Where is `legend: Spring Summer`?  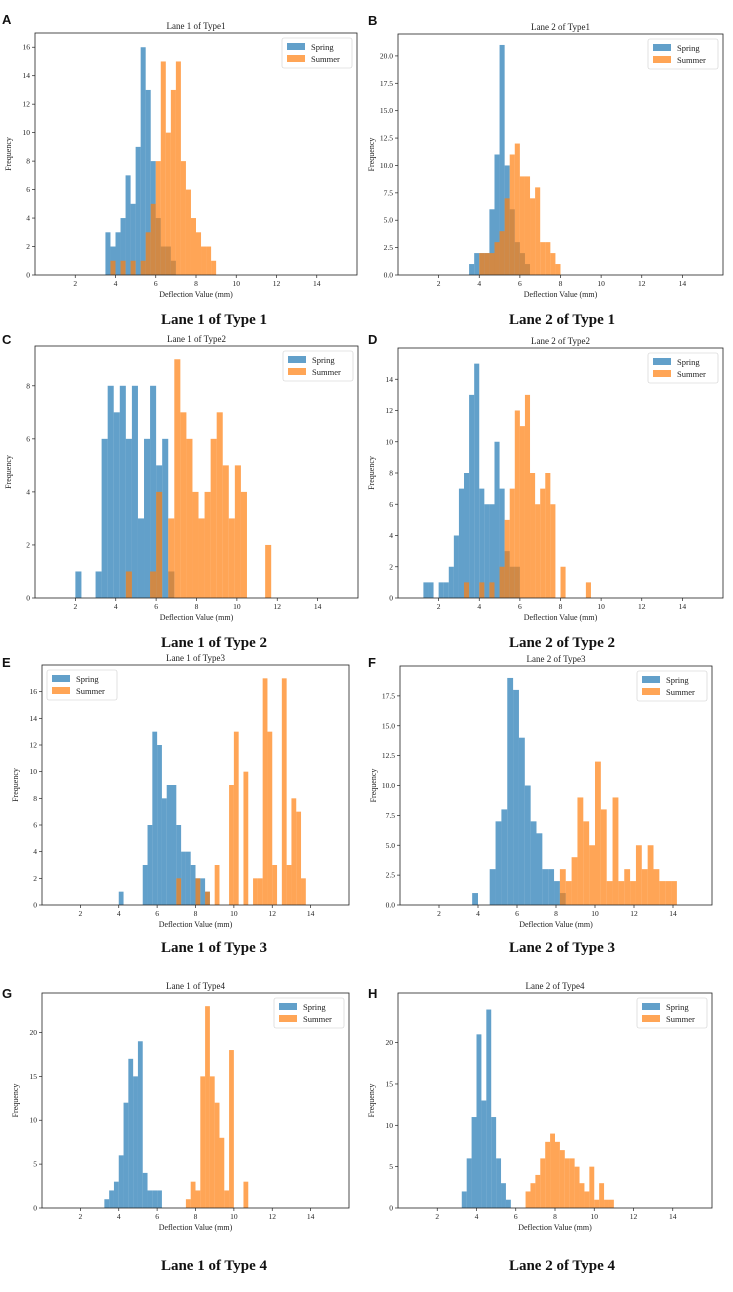
legend: Spring Summer is located at coordinates (672, 686).